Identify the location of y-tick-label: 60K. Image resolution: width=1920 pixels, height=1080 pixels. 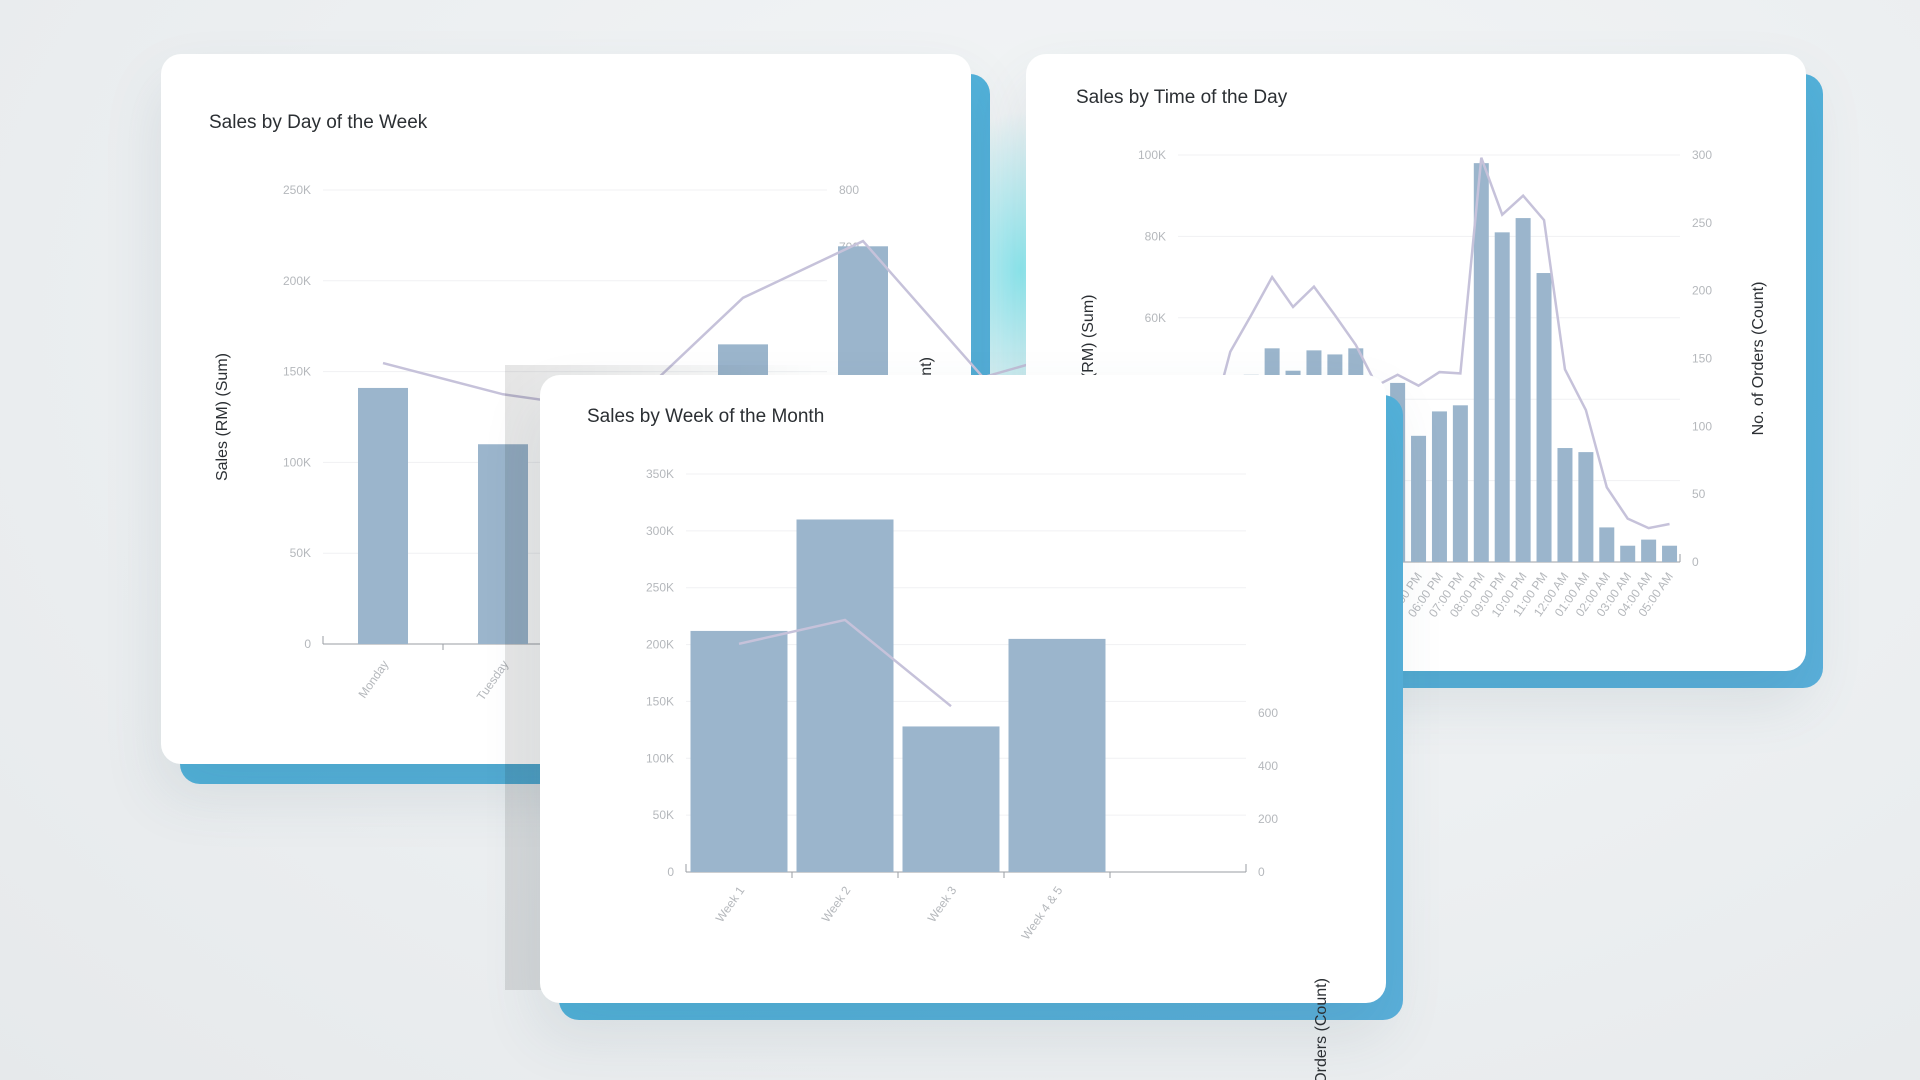
(1155, 318).